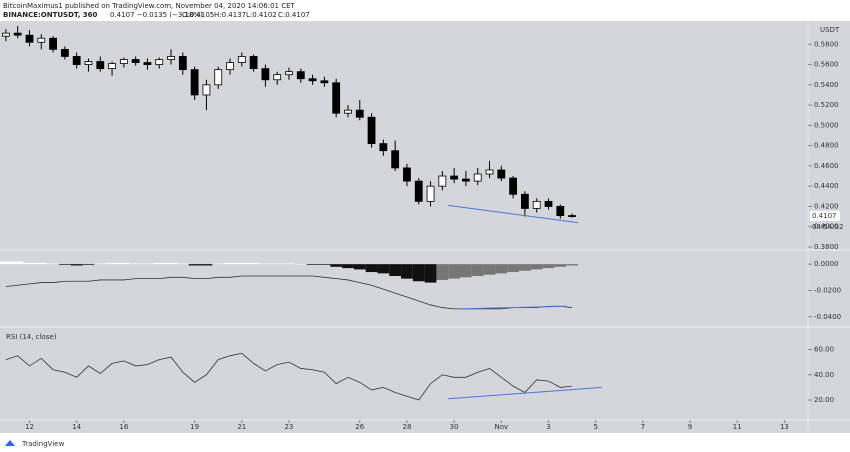 The height and width of the screenshot is (452, 850). What do you see at coordinates (10, 443) in the screenshot?
I see `logo` at bounding box center [10, 443].